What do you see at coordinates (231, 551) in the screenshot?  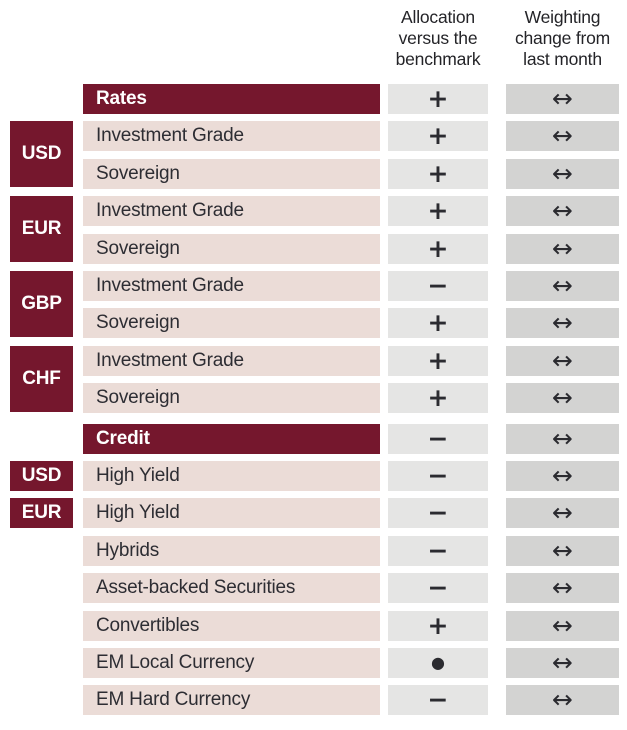 I see `row-label: Hybrids` at bounding box center [231, 551].